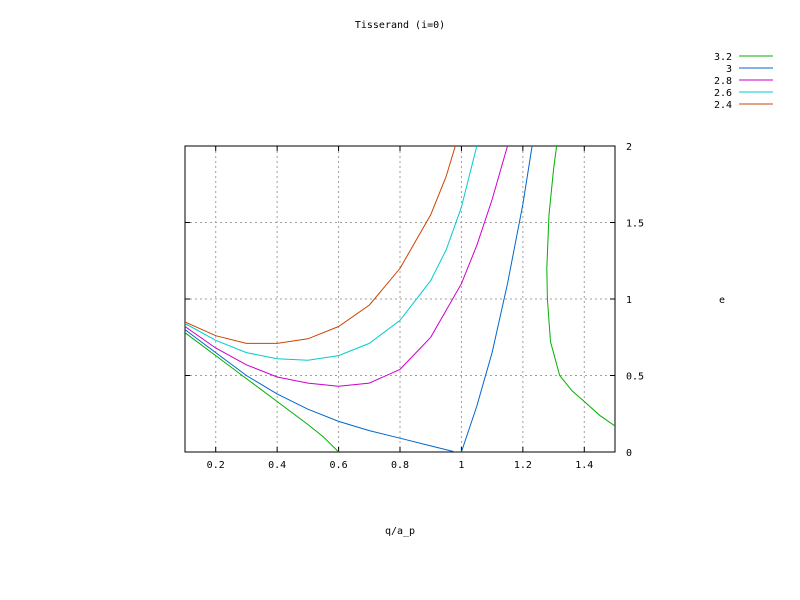 This screenshot has height=600, width=800. I want to click on y-tick-label: 0.5, so click(635, 377).